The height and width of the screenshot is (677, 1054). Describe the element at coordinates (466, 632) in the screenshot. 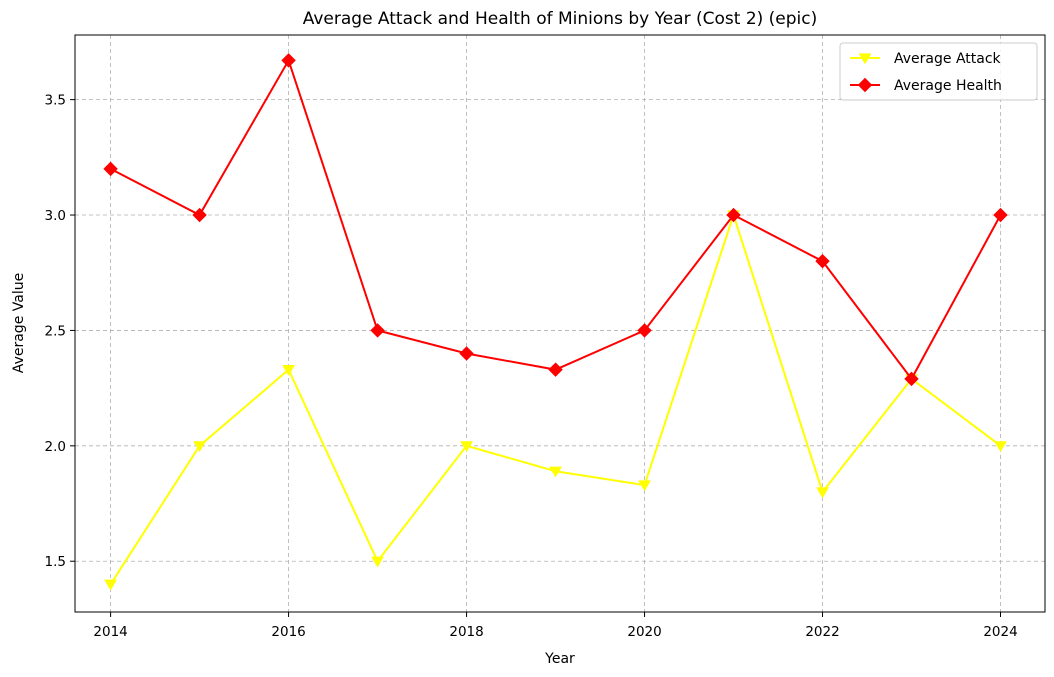

I see `x-tick-label: 2018` at that location.